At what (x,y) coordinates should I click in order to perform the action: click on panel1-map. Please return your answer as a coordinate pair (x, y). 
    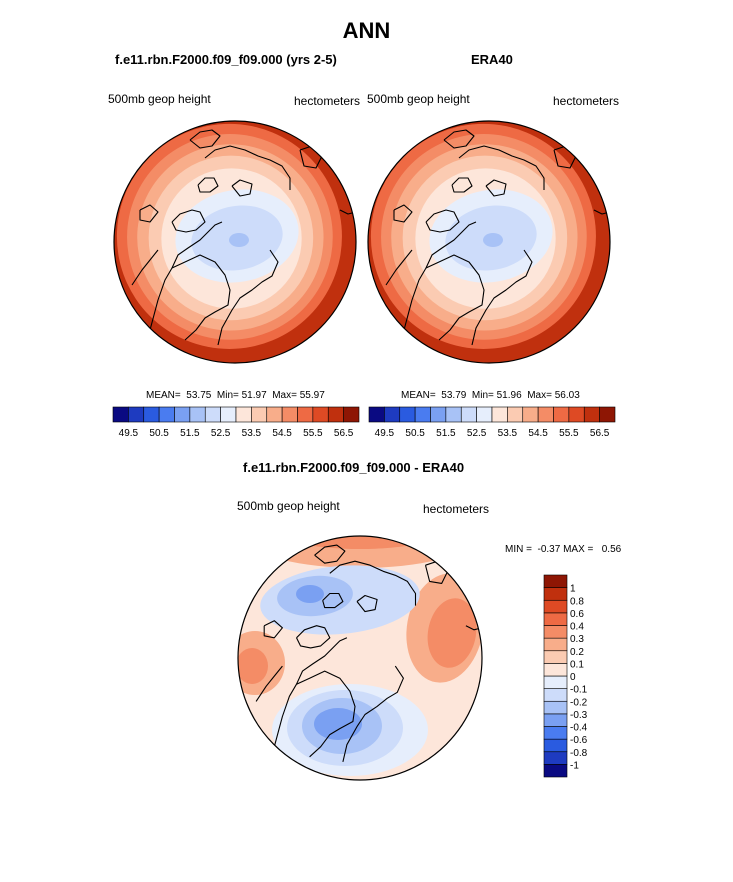
    Looking at the image, I should click on (235, 242).